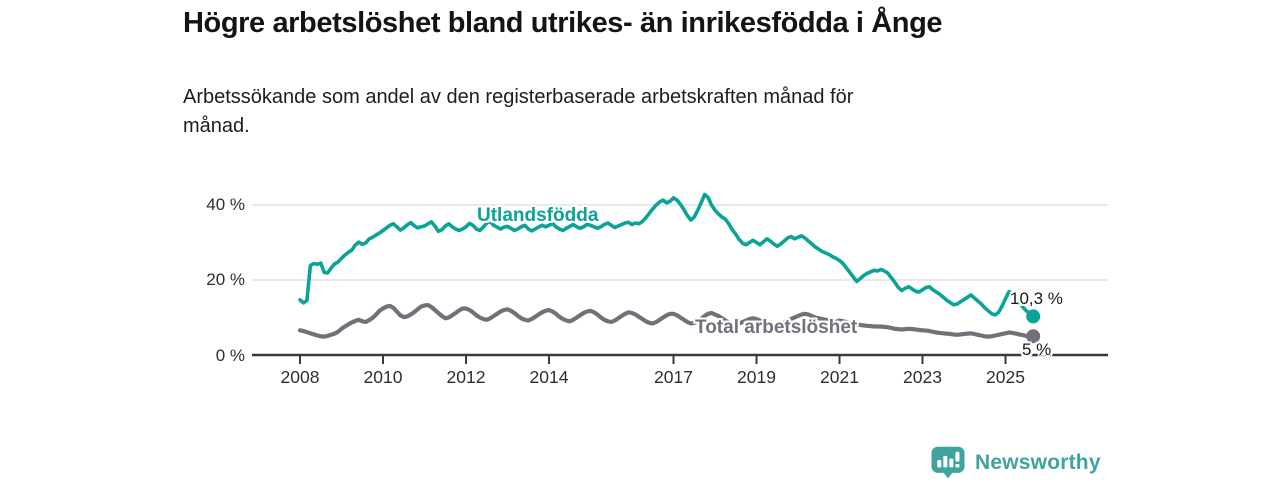 The height and width of the screenshot is (480, 1280). I want to click on newsworthy-wordmark: Newsworthy, so click(1038, 462).